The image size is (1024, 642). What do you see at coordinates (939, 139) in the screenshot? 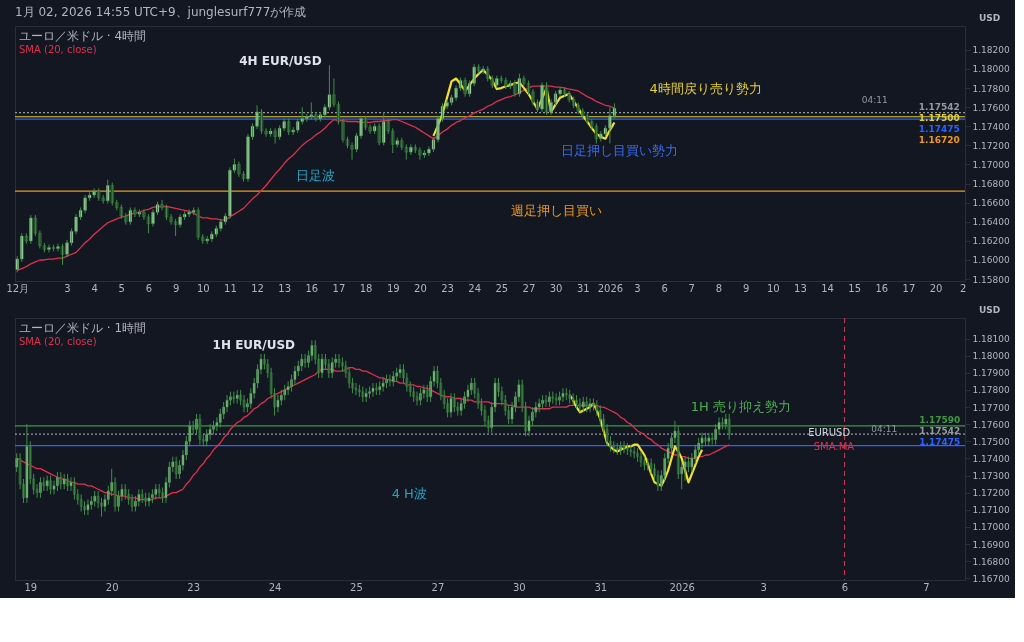
I see `ref-line-label: 1.16720` at bounding box center [939, 139].